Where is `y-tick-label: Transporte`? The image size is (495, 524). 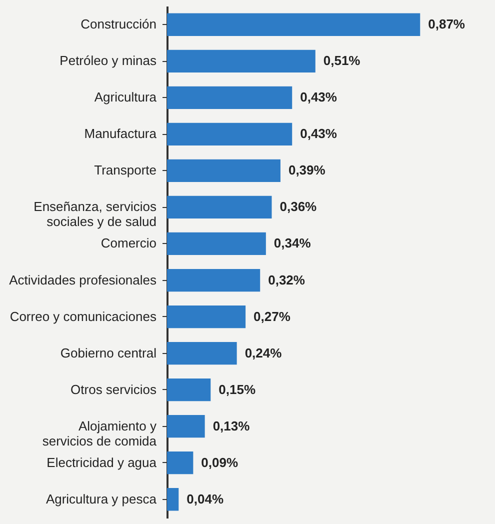
y-tick-label: Transporte is located at coordinates (125, 170).